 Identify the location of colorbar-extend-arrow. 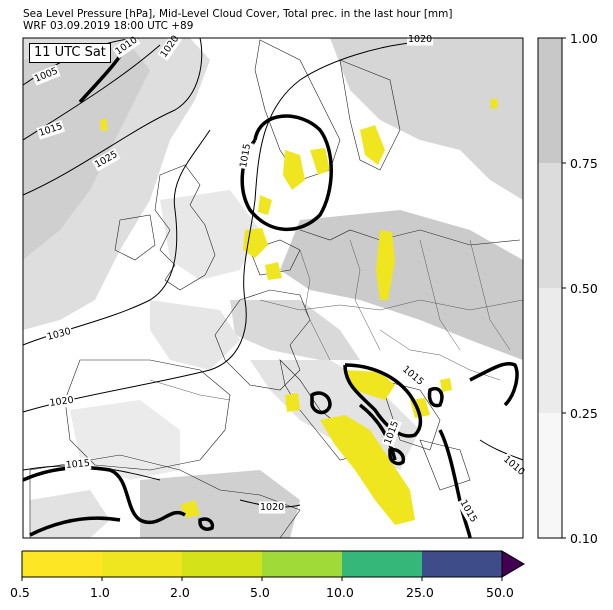
(513, 564).